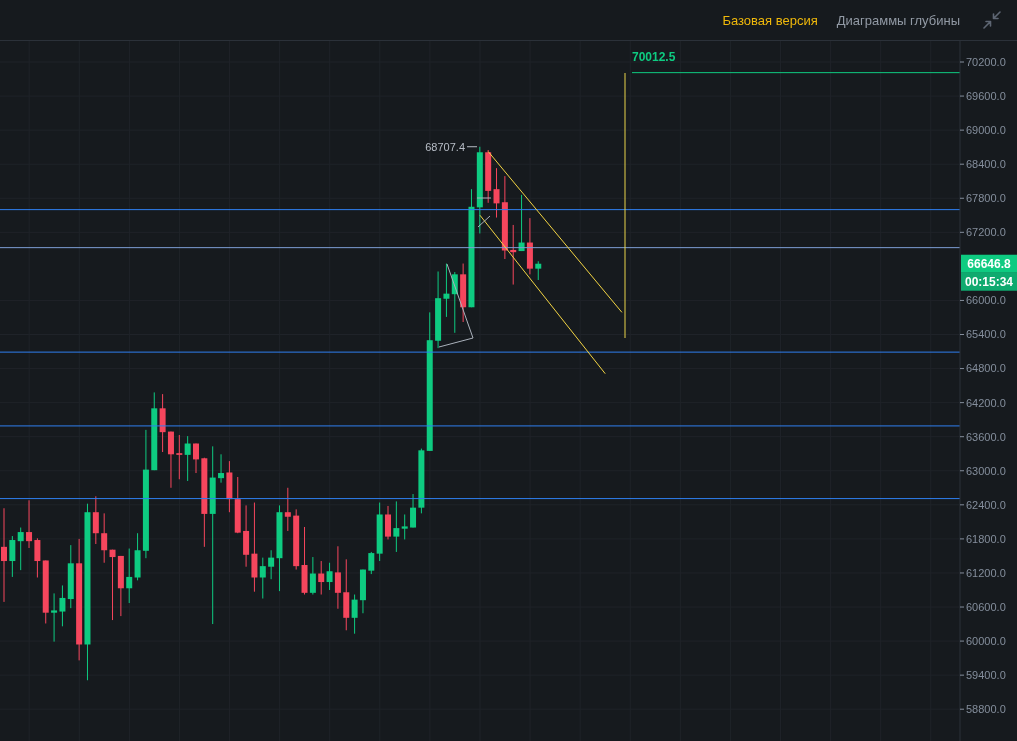 The width and height of the screenshot is (1017, 741). What do you see at coordinates (986, 572) in the screenshot?
I see `y-tick-label: 61200.0` at bounding box center [986, 572].